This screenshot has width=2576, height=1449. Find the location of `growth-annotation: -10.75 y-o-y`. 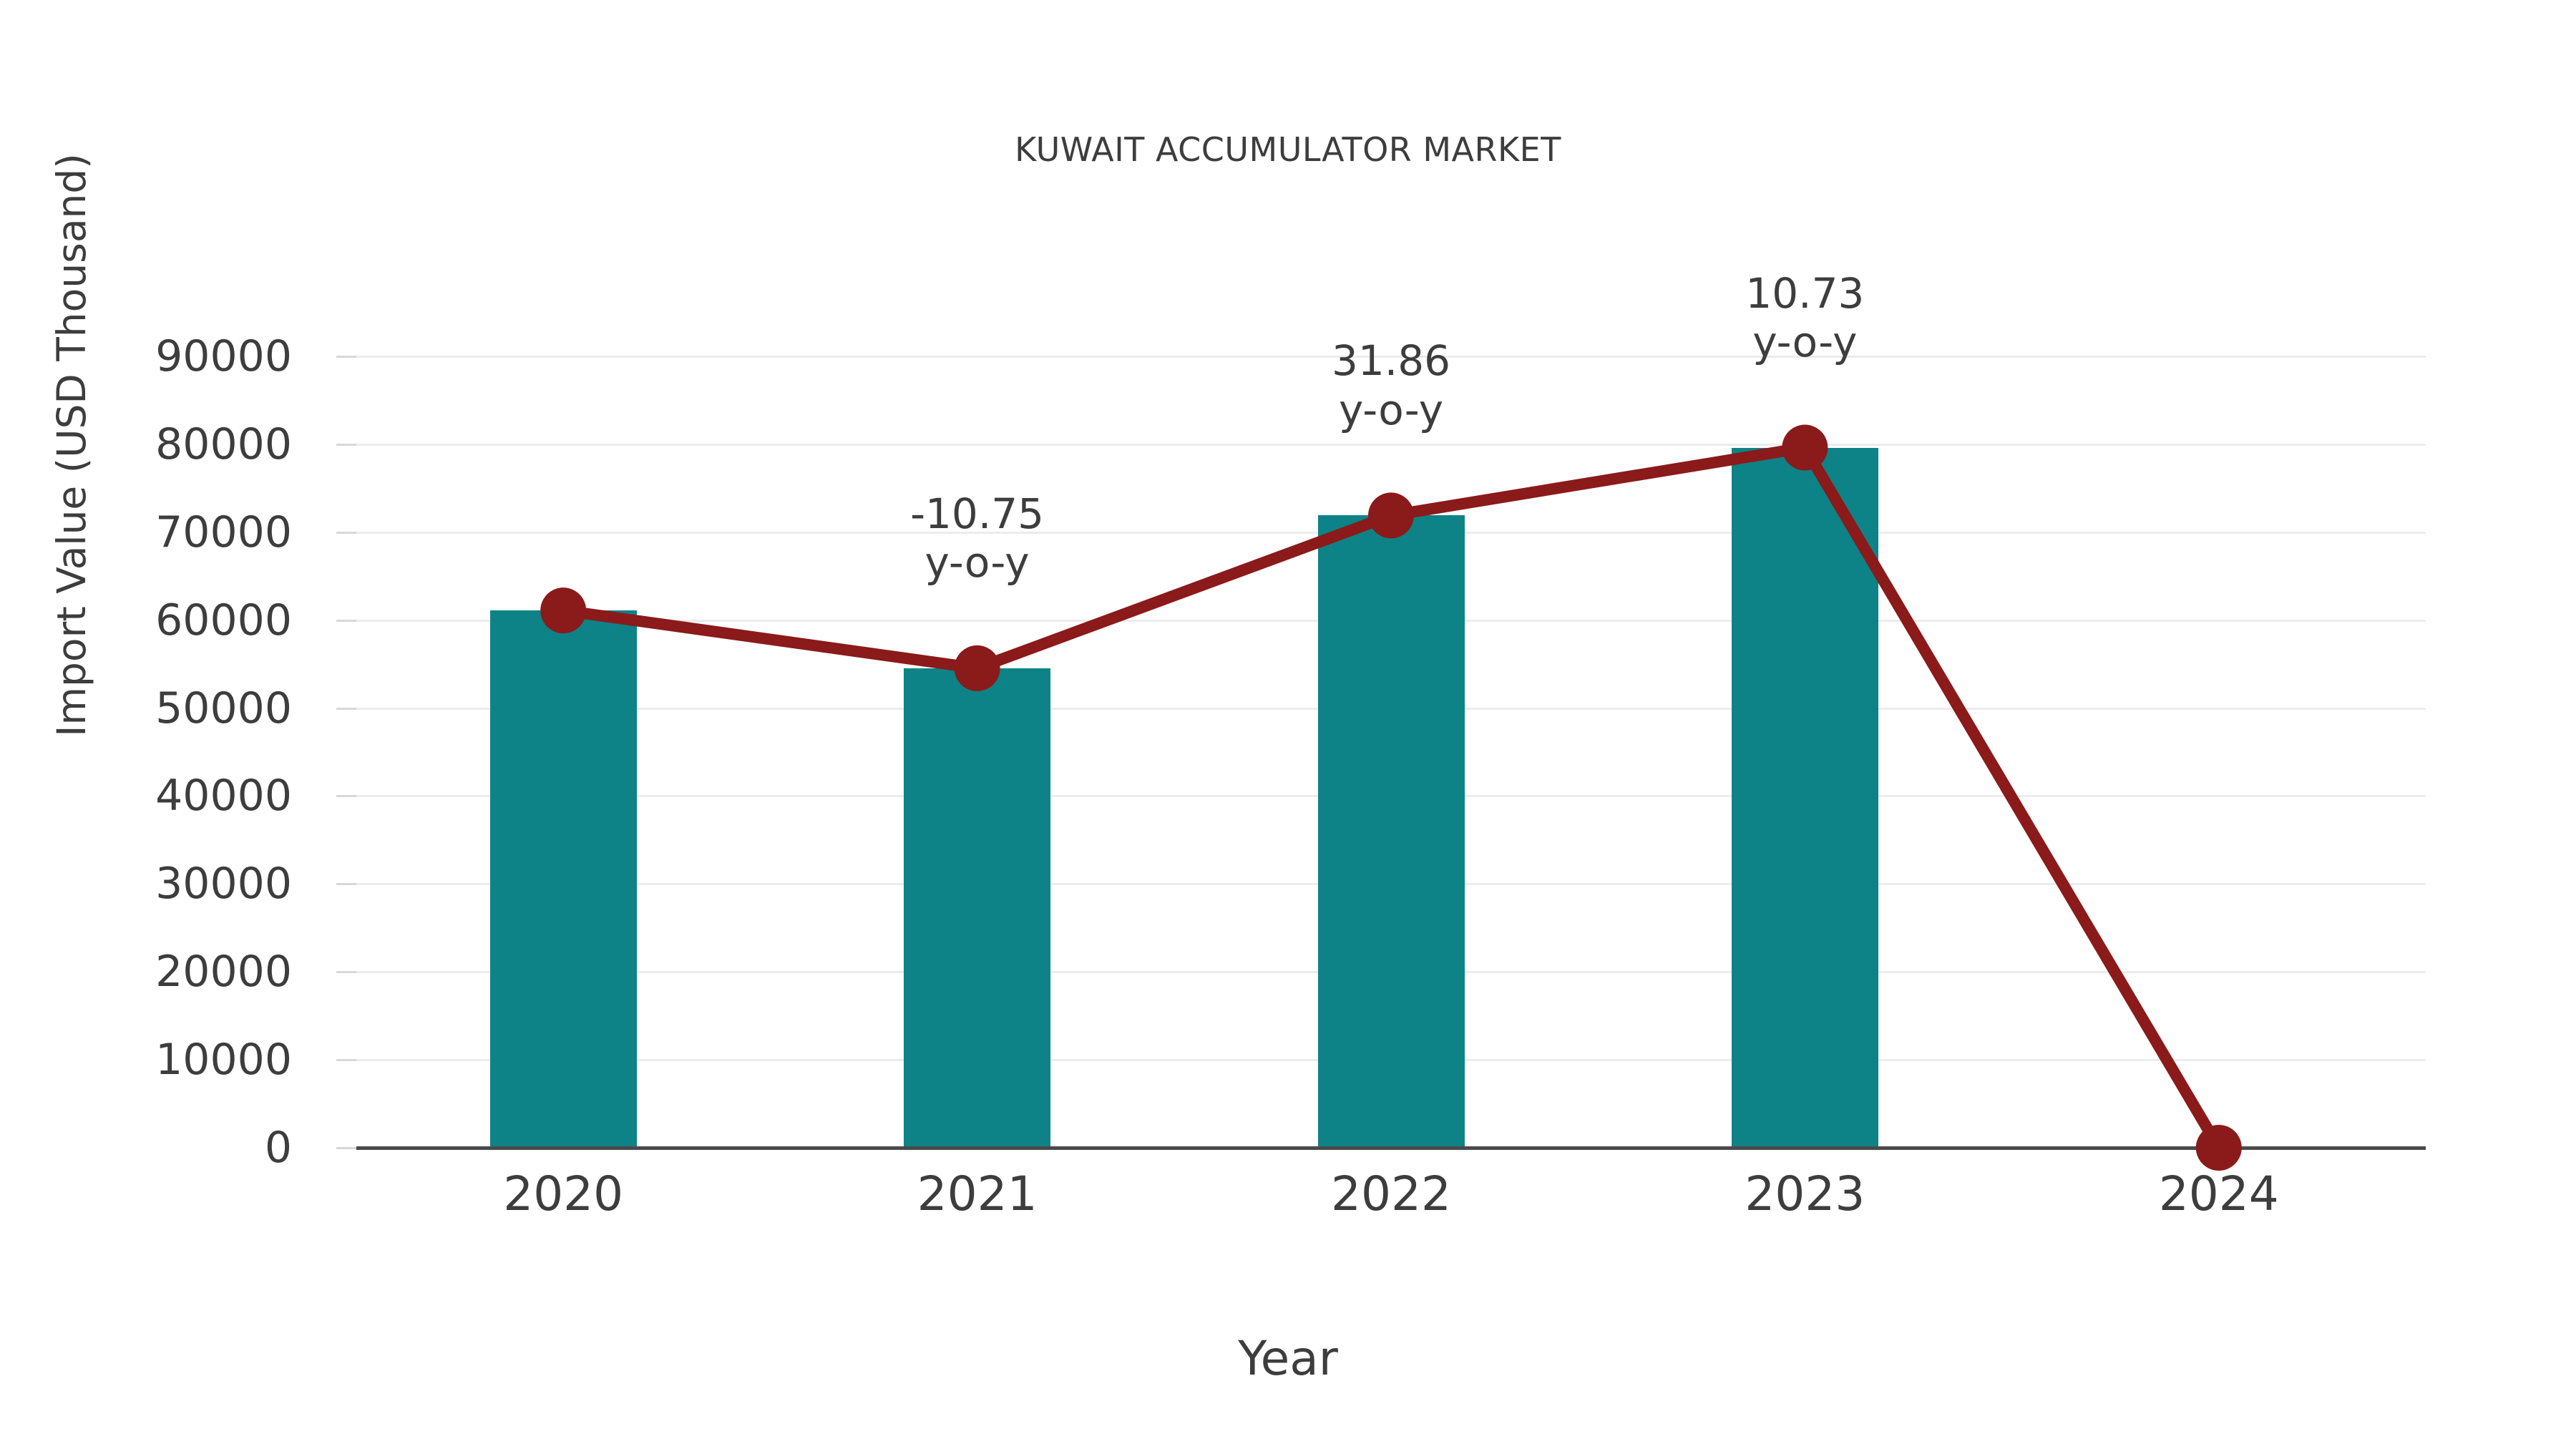

growth-annotation: -10.75 y-o-y is located at coordinates (977, 538).